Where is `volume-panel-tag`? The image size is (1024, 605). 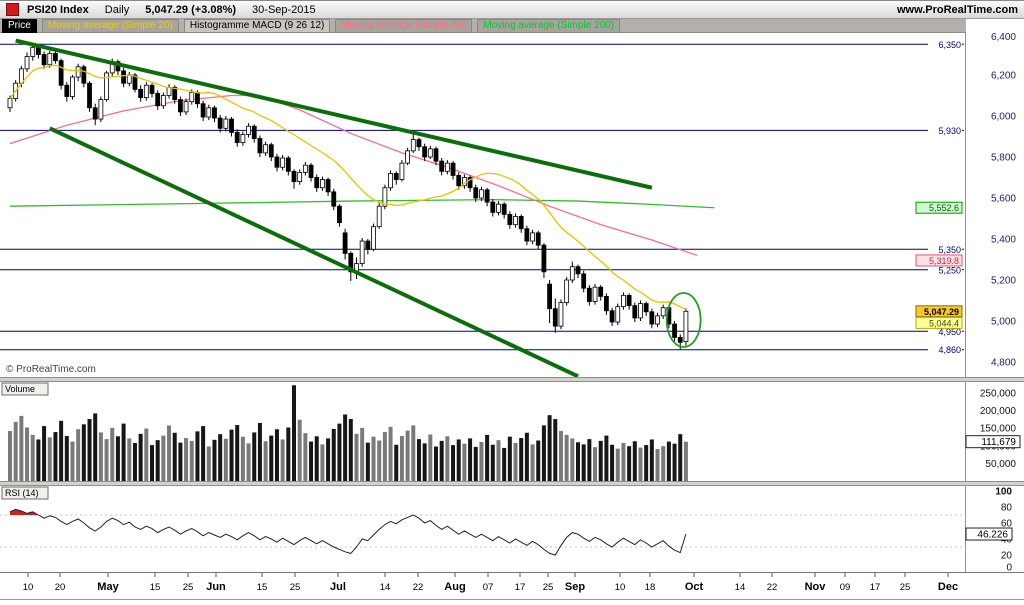 volume-panel-tag is located at coordinates (25, 389).